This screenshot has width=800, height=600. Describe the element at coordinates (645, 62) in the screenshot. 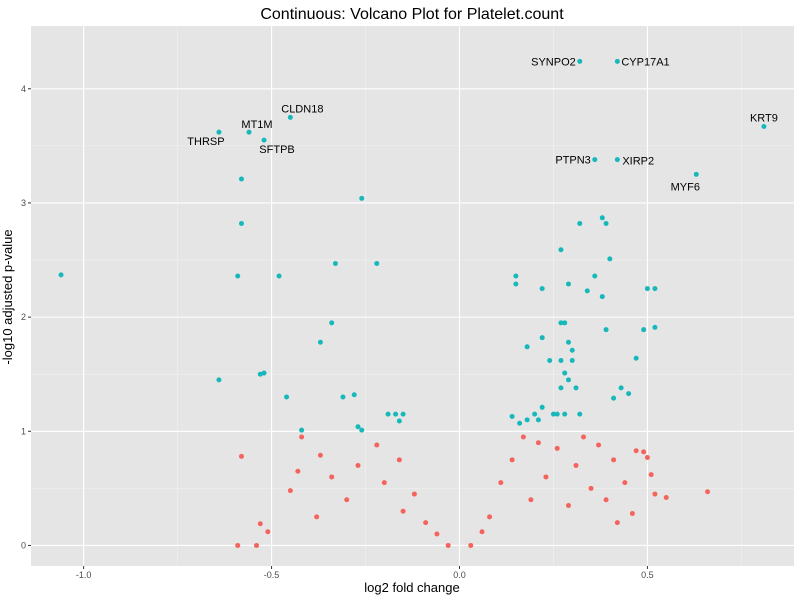

I see `gene-label-cyp17a1: CYP17A1` at that location.